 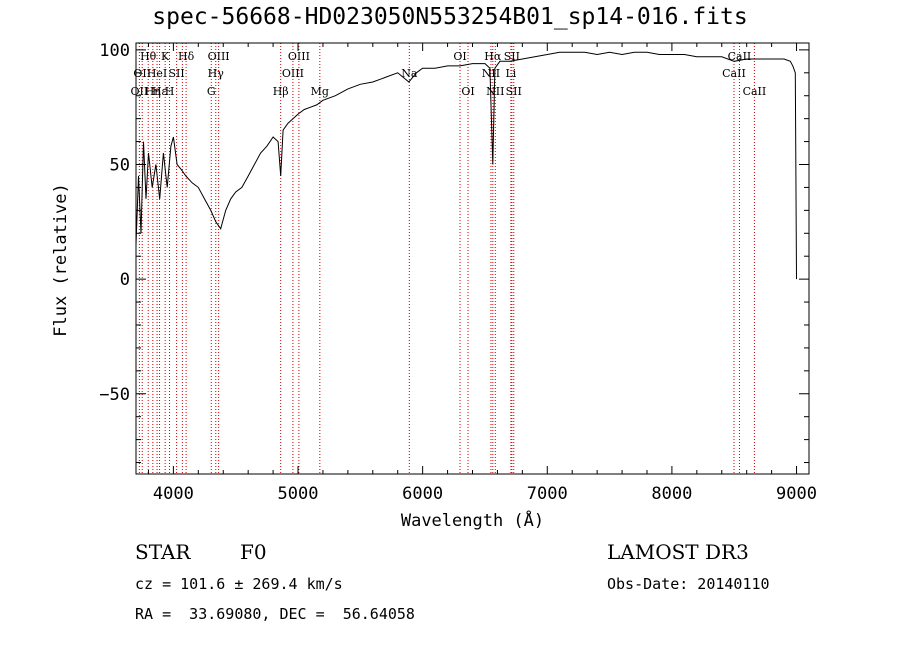 I want to click on line-label: Hβ, so click(x=281, y=91).